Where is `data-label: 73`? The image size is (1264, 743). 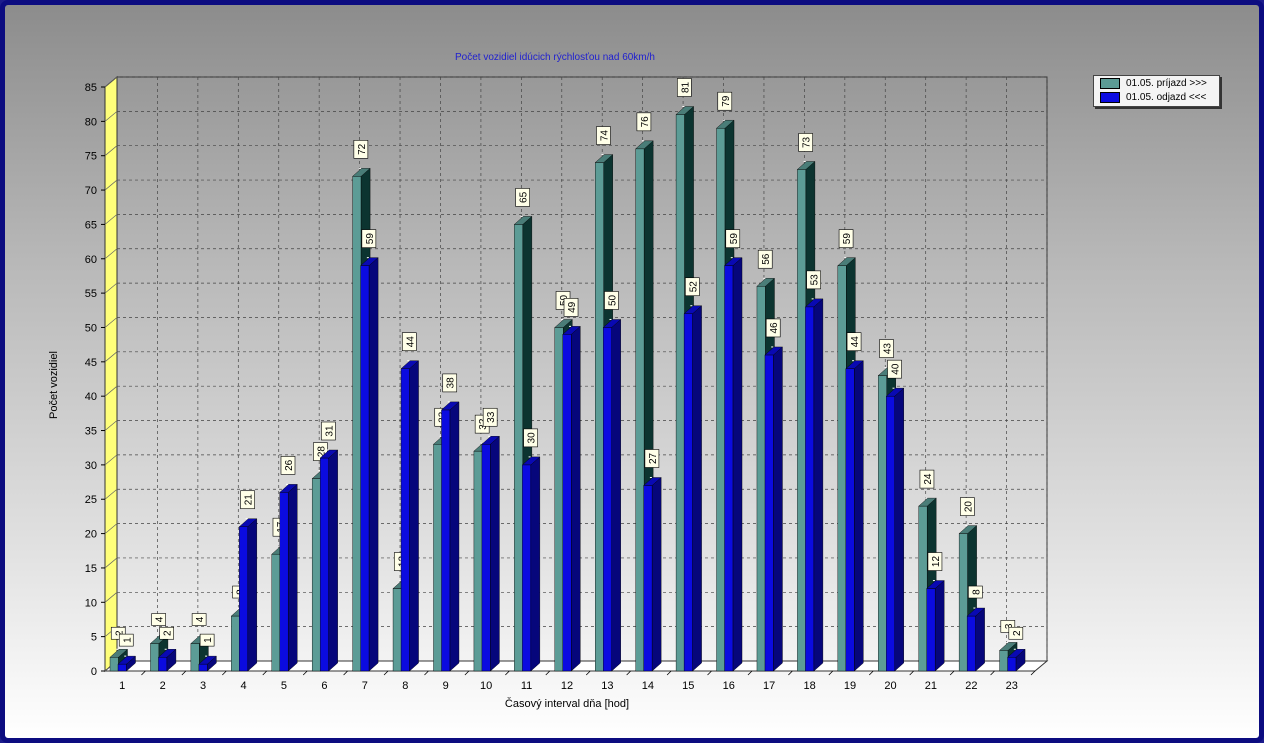 data-label: 73 is located at coordinates (805, 147).